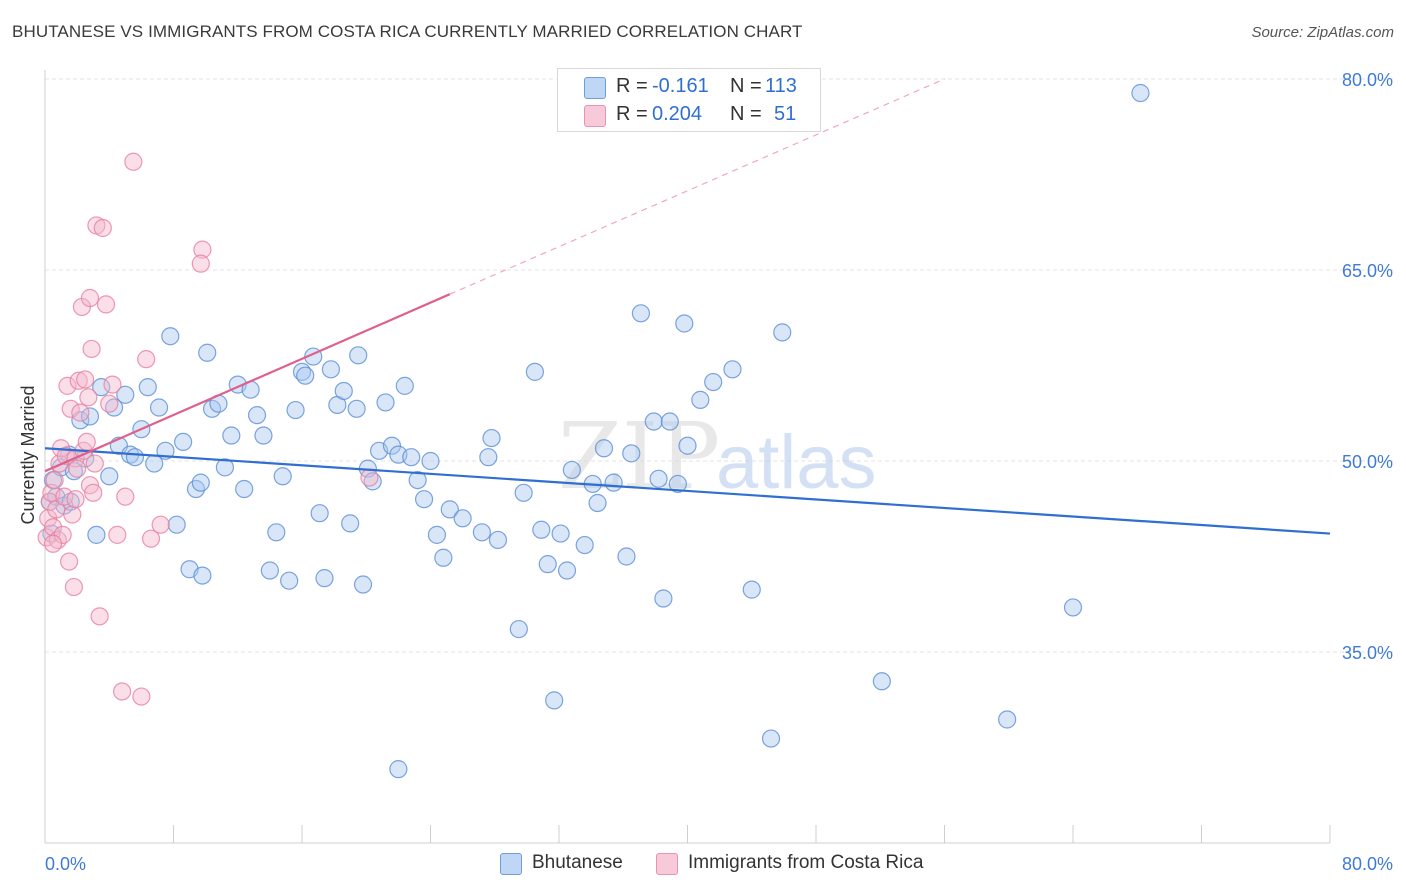 This screenshot has width=1406, height=892. I want to click on y-tick-label: 65.0%, so click(1367, 271).